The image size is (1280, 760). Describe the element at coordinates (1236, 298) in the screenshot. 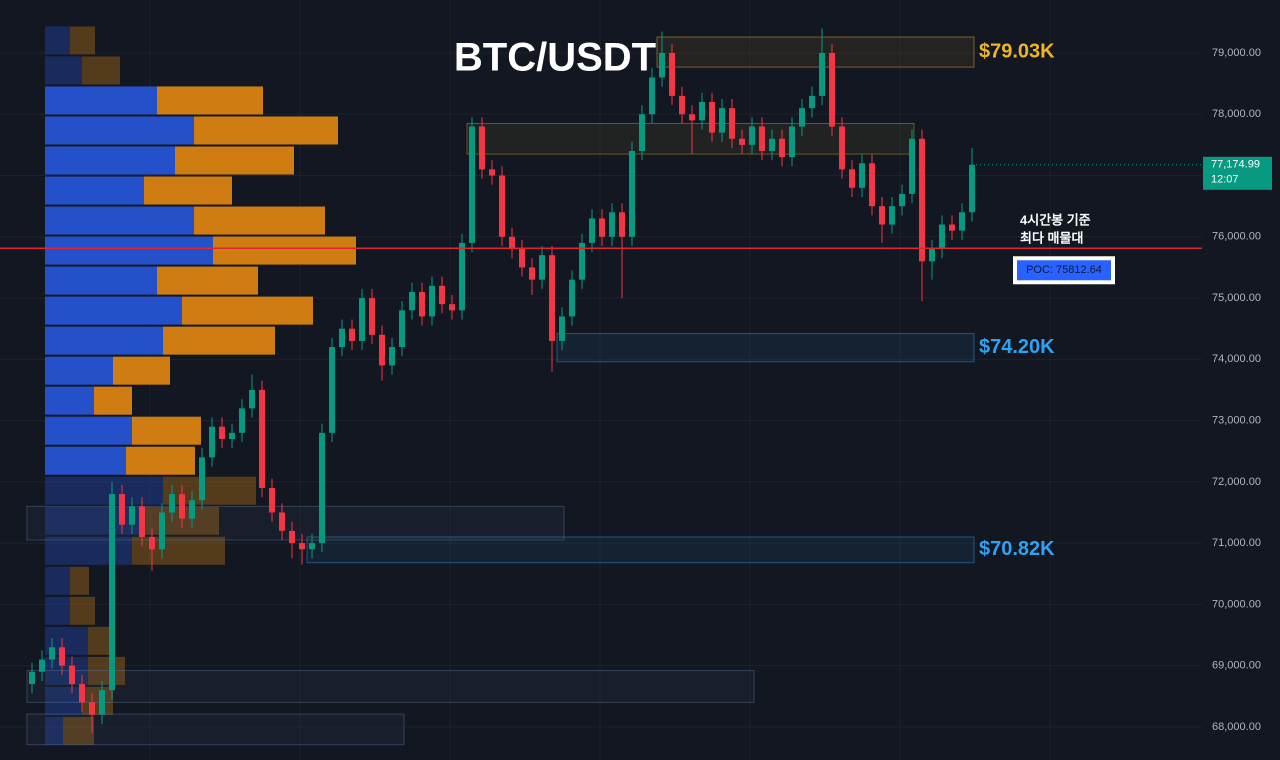

I see `y-tick-label: 75,000.00` at that location.